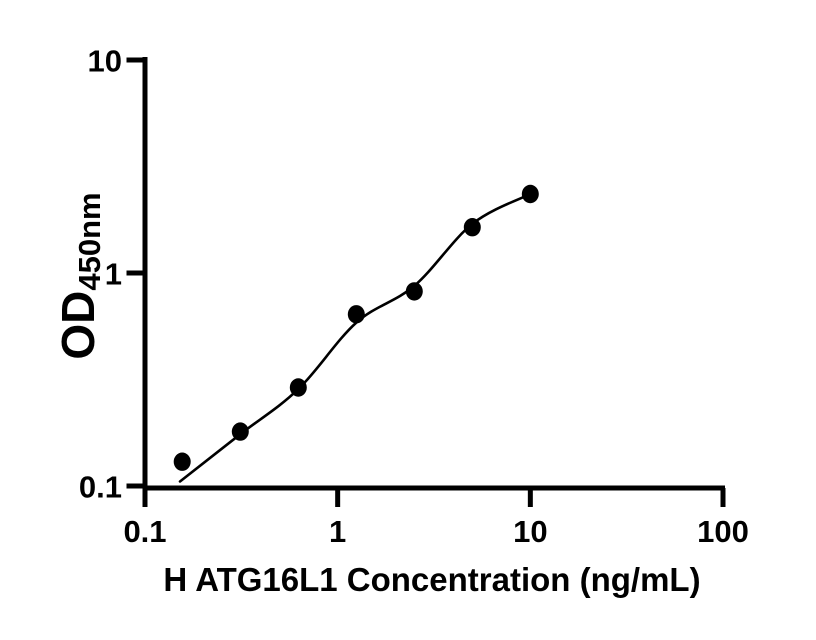  I want to click on x-axis-title: H ATG16L1 Concentration (ng/mL), so click(432, 579).